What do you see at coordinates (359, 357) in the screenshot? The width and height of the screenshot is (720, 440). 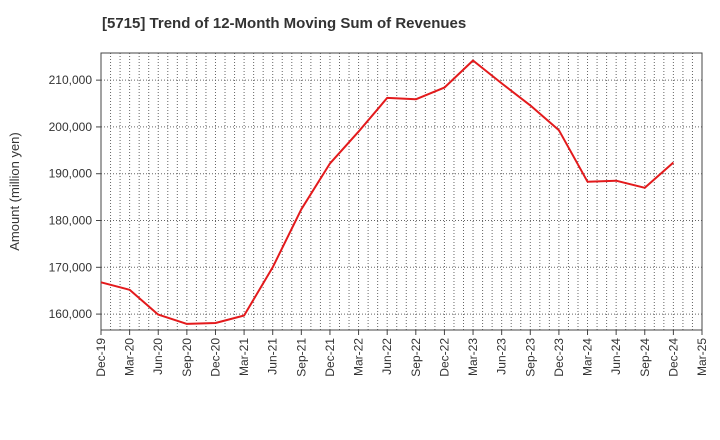 I see `x-tick-label: Mar-22` at bounding box center [359, 357].